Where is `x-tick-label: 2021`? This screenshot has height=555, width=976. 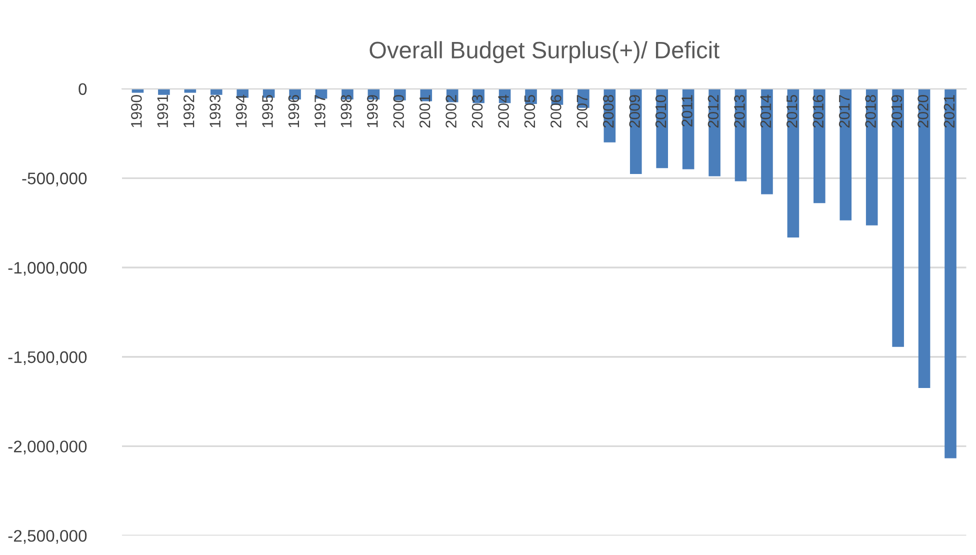
x-tick-label: 2021 is located at coordinates (949, 111).